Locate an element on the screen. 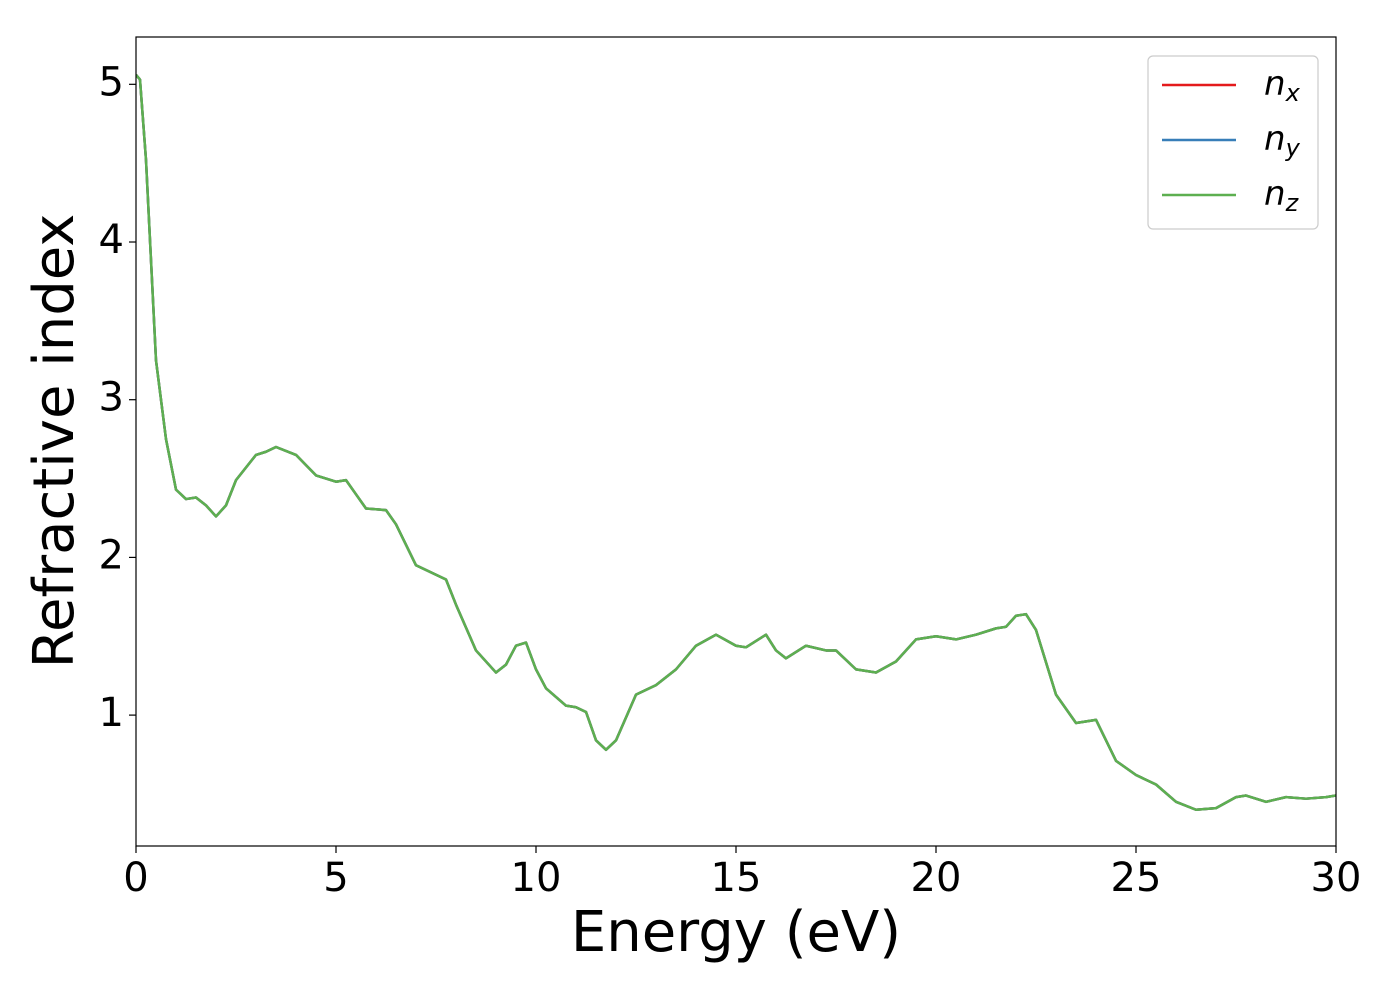  legend-label: ny is located at coordinates (1282, 141).